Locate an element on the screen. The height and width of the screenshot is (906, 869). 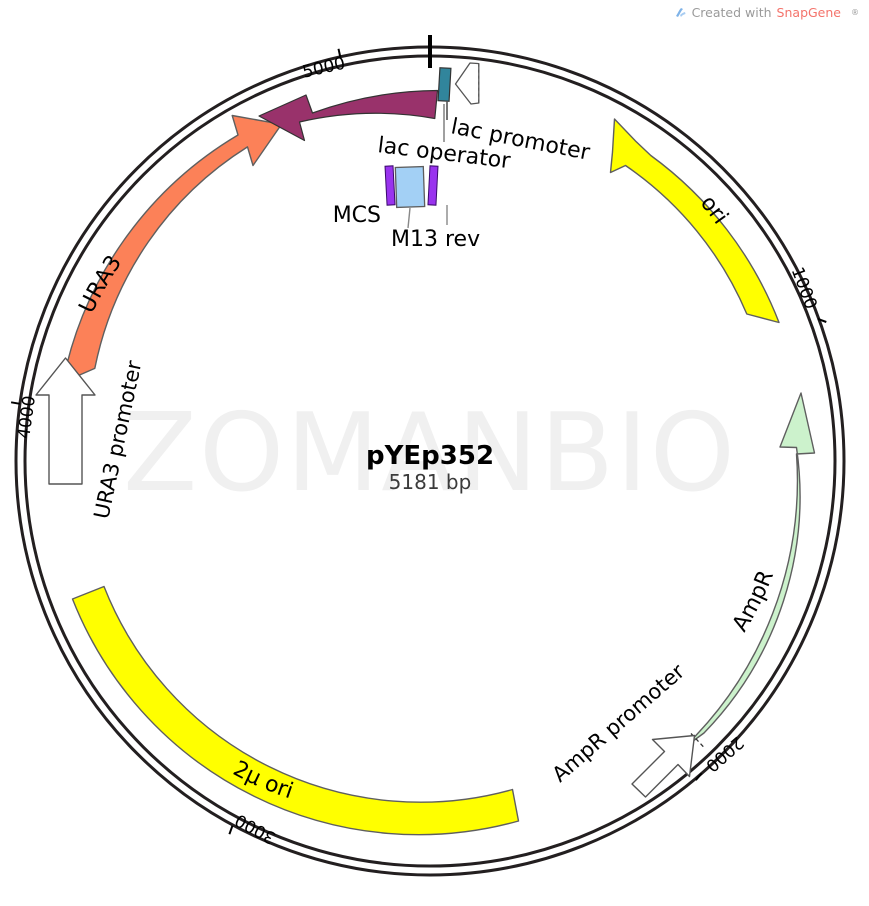
feature-M13-rev: M13 rev is located at coordinates (432, 208).